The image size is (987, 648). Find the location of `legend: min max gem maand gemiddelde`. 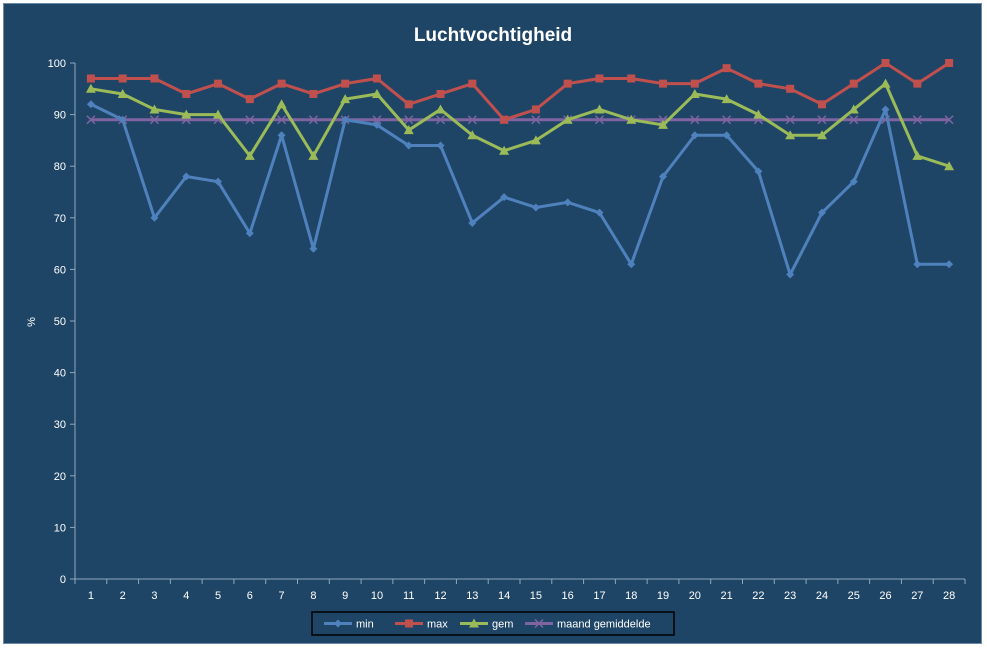

legend: min max gem maand gemiddelde is located at coordinates (493, 623).